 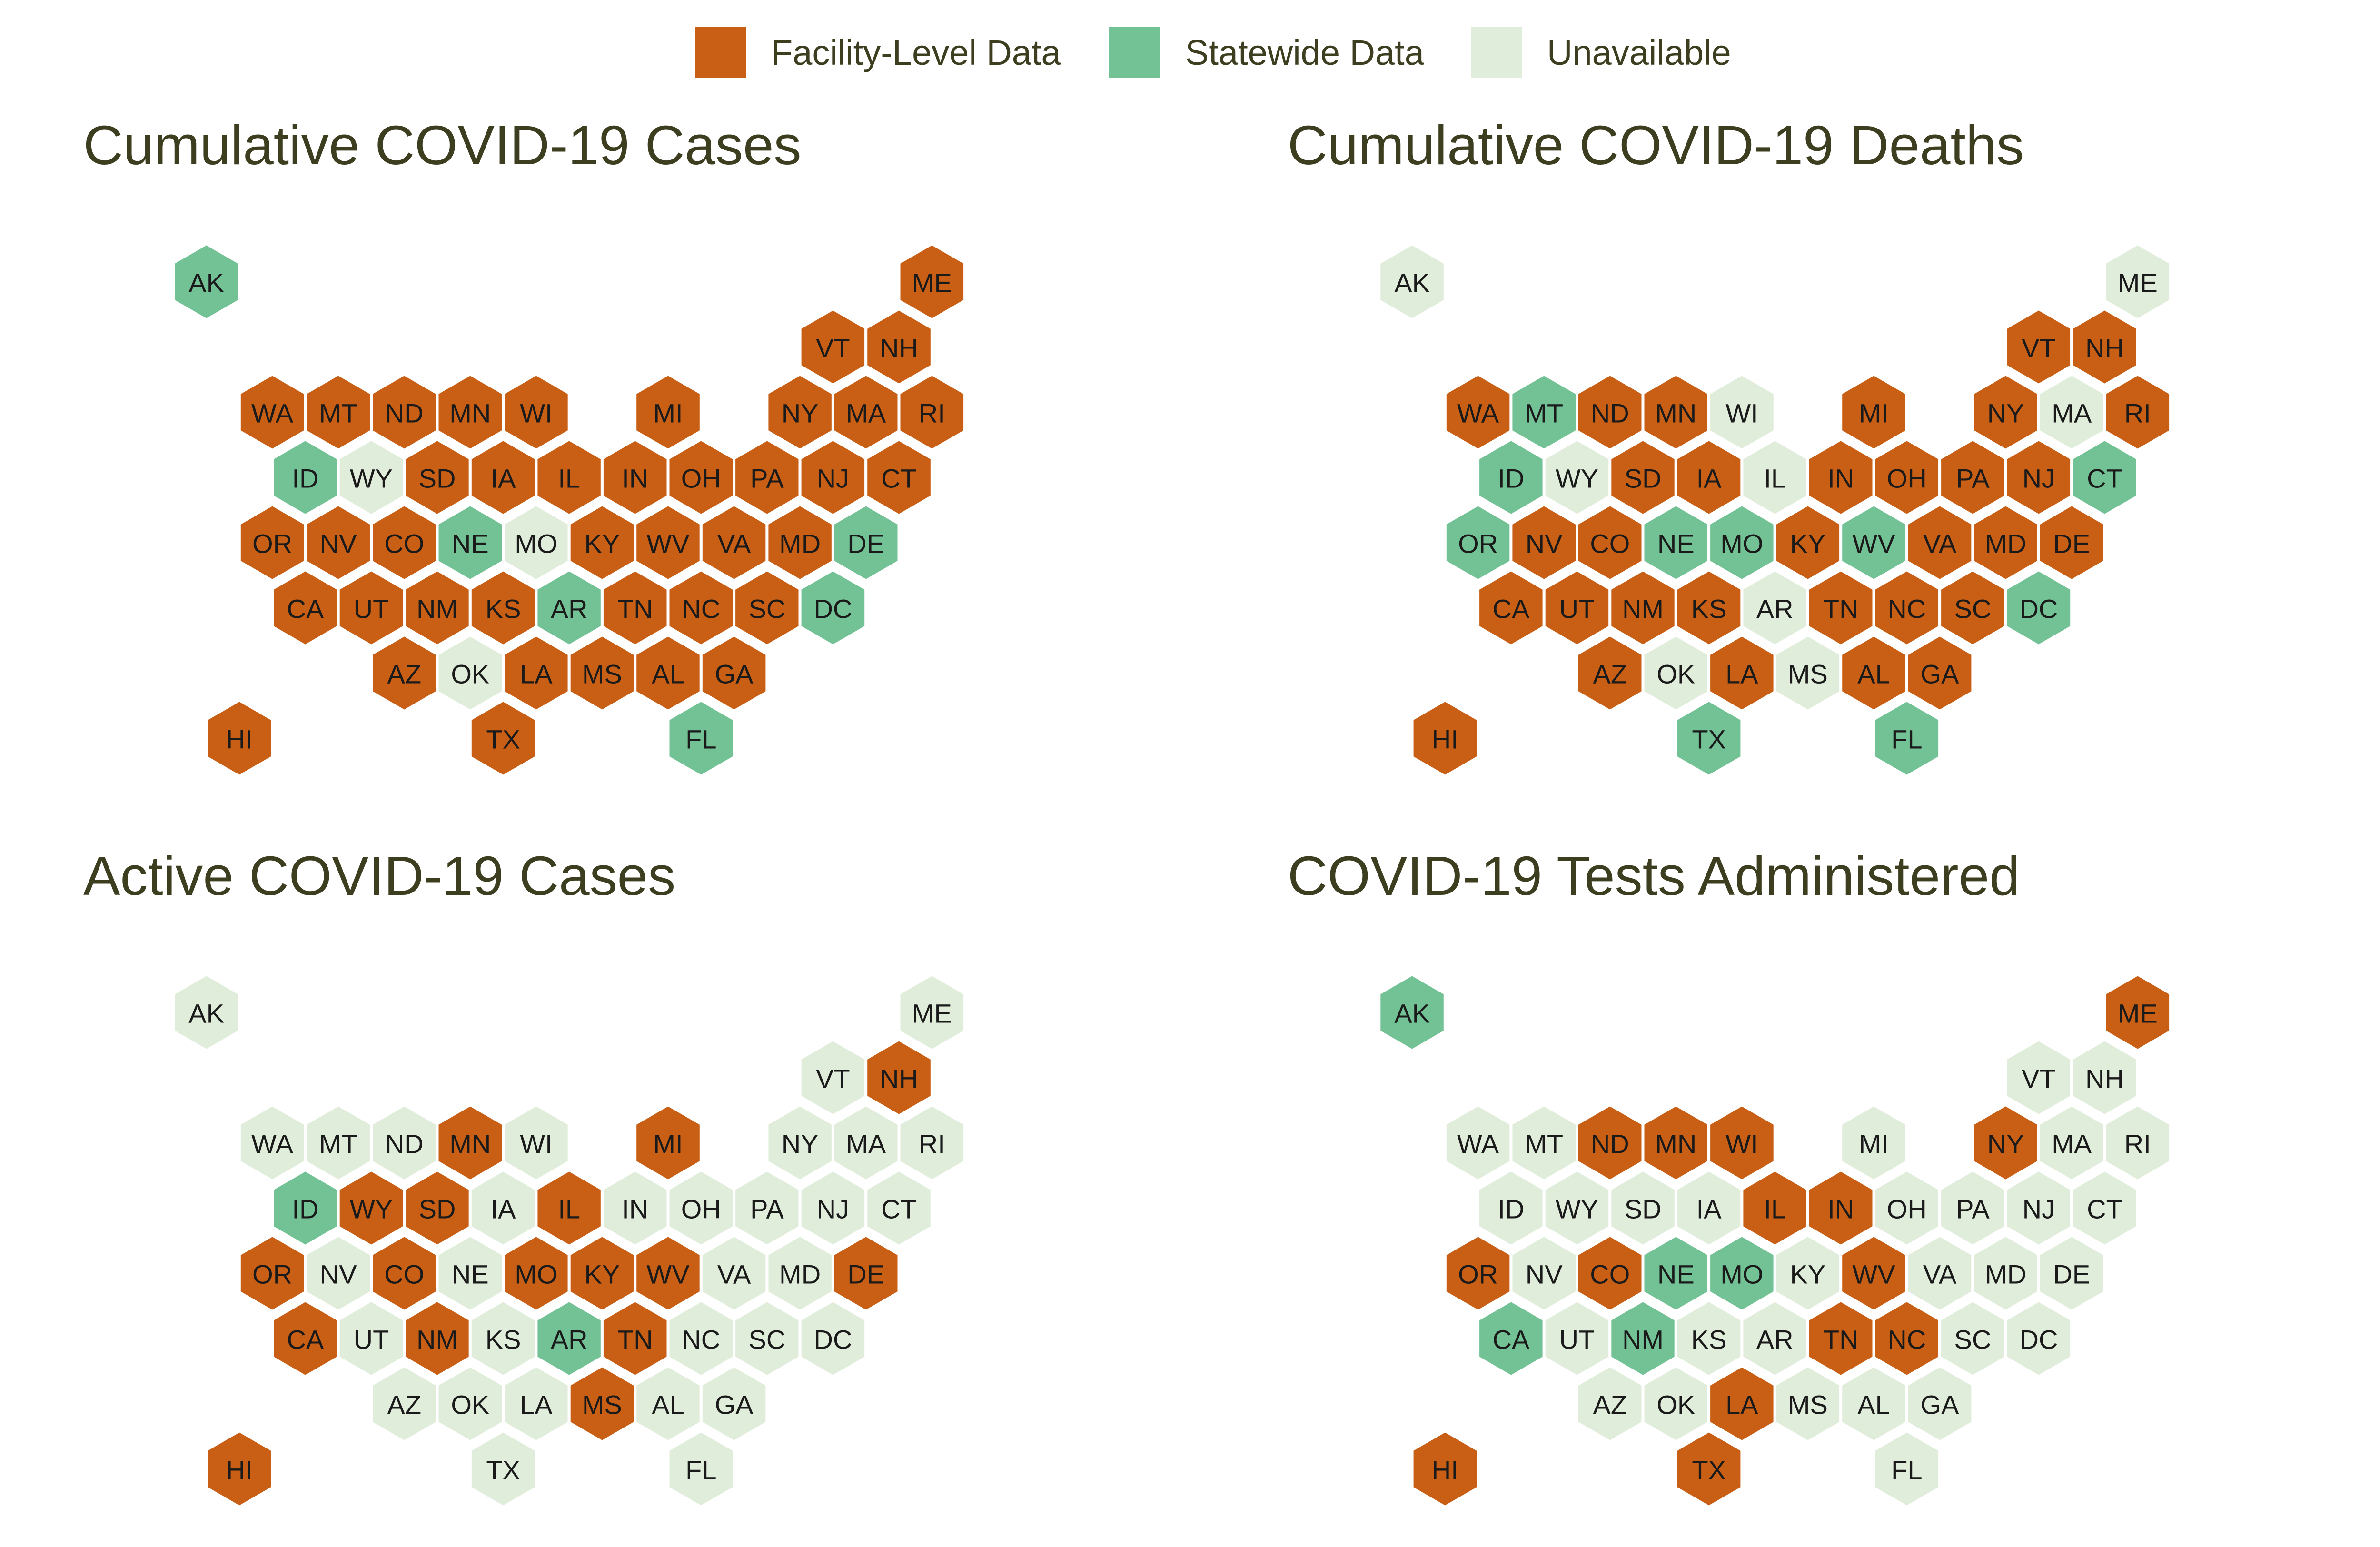 I want to click on state-hex-mt: MT, so click(x=338, y=1143).